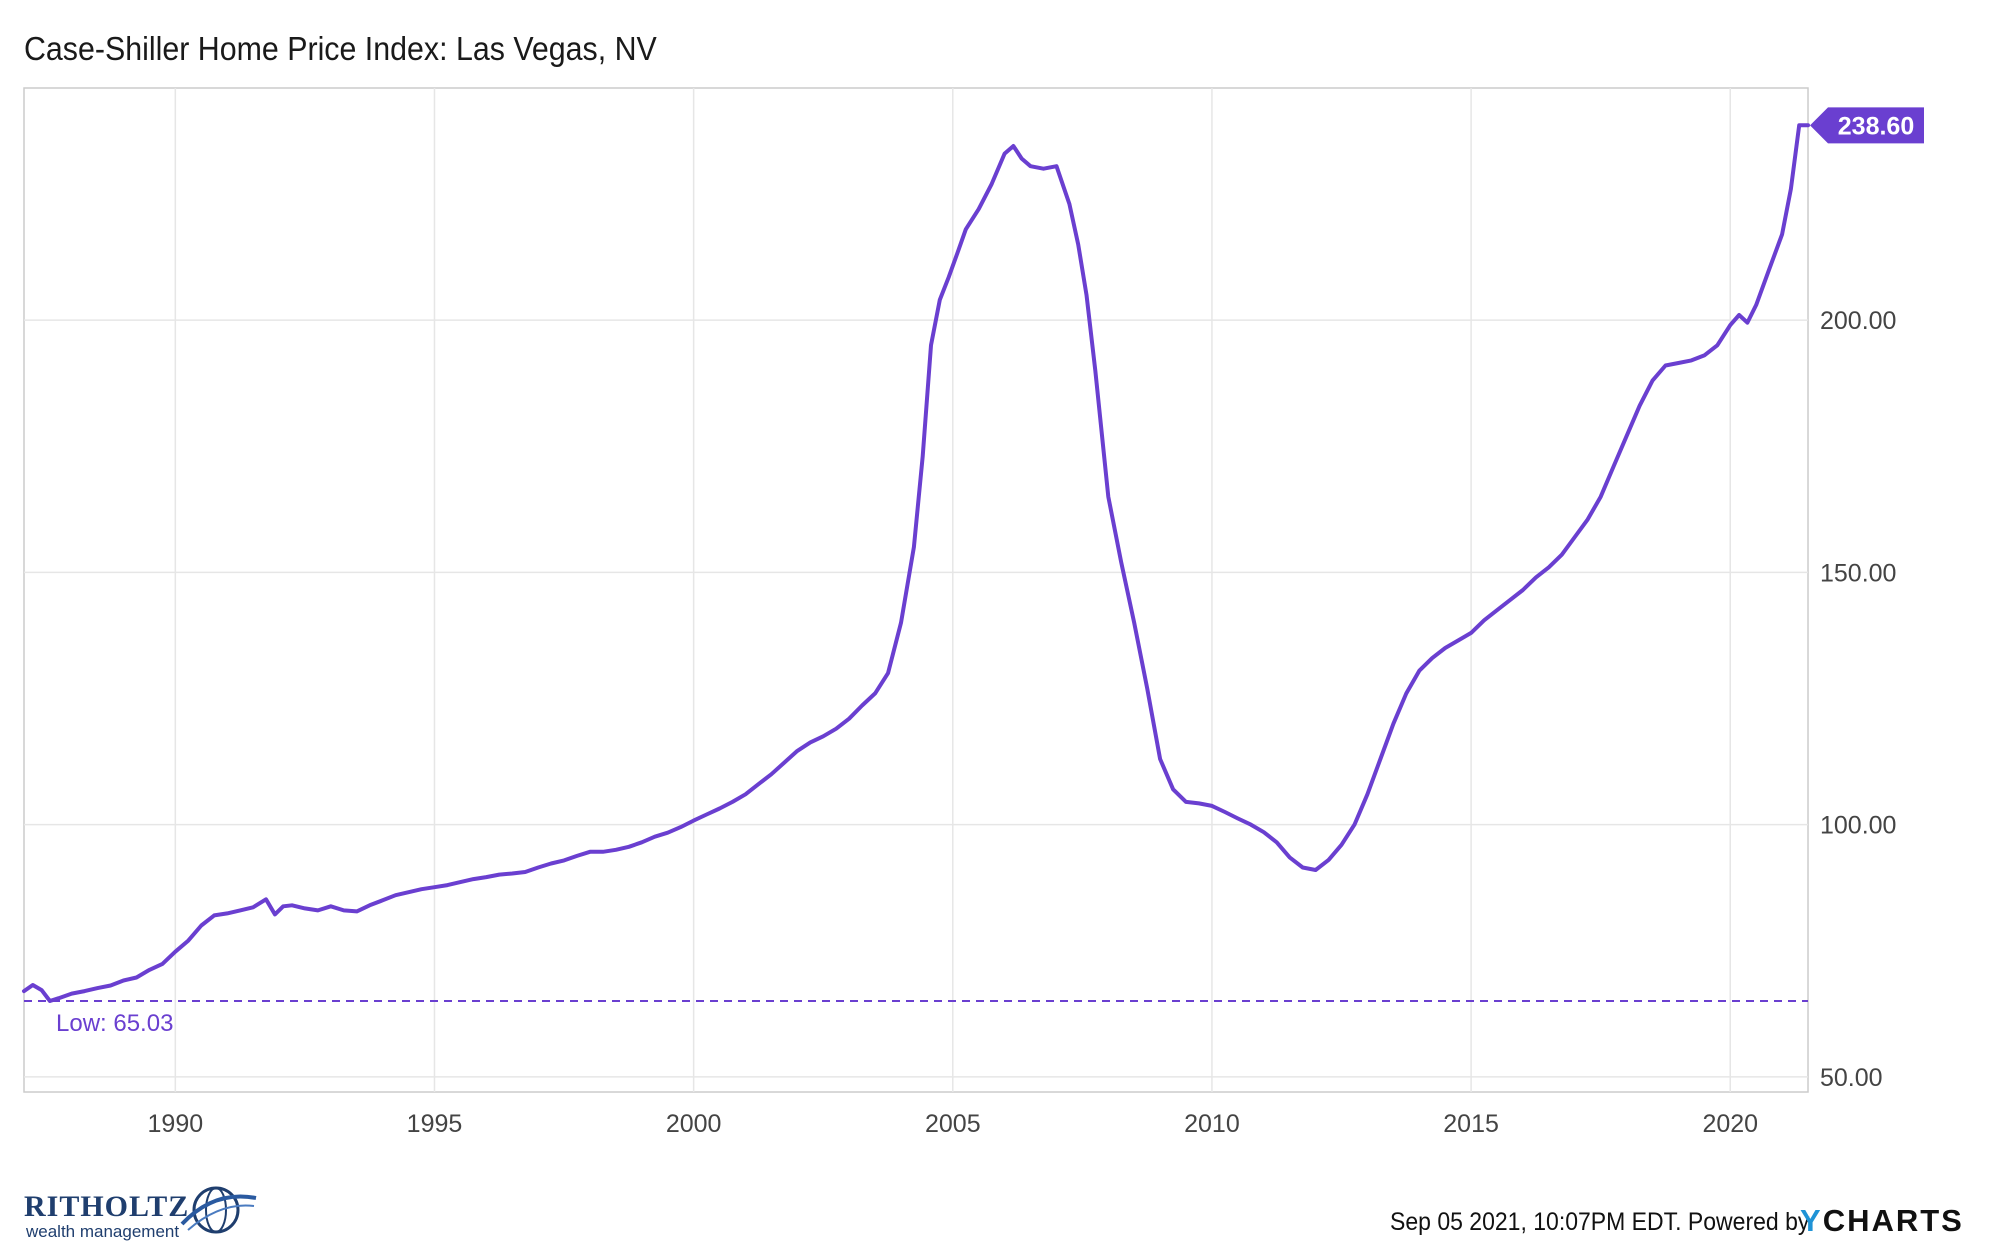  I want to click on last-value-label: 238.60, so click(1876, 126).